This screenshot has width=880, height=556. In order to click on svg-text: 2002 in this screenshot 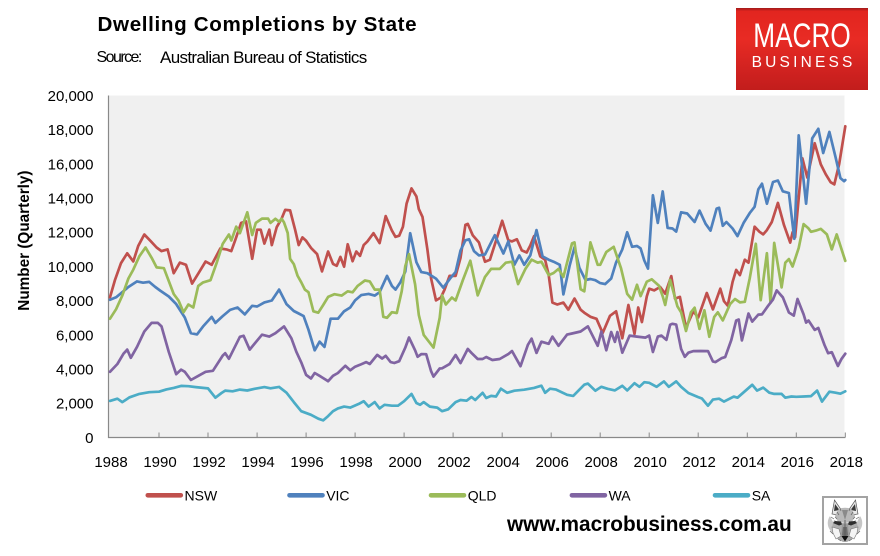, I will do `click(453, 462)`.